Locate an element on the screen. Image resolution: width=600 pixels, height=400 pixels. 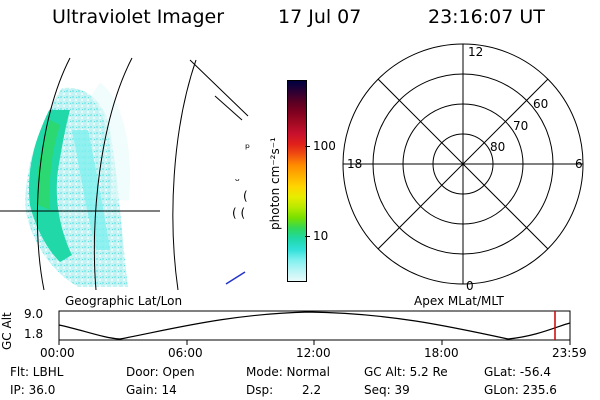
orbit-track is located at coordinates (235, 278).